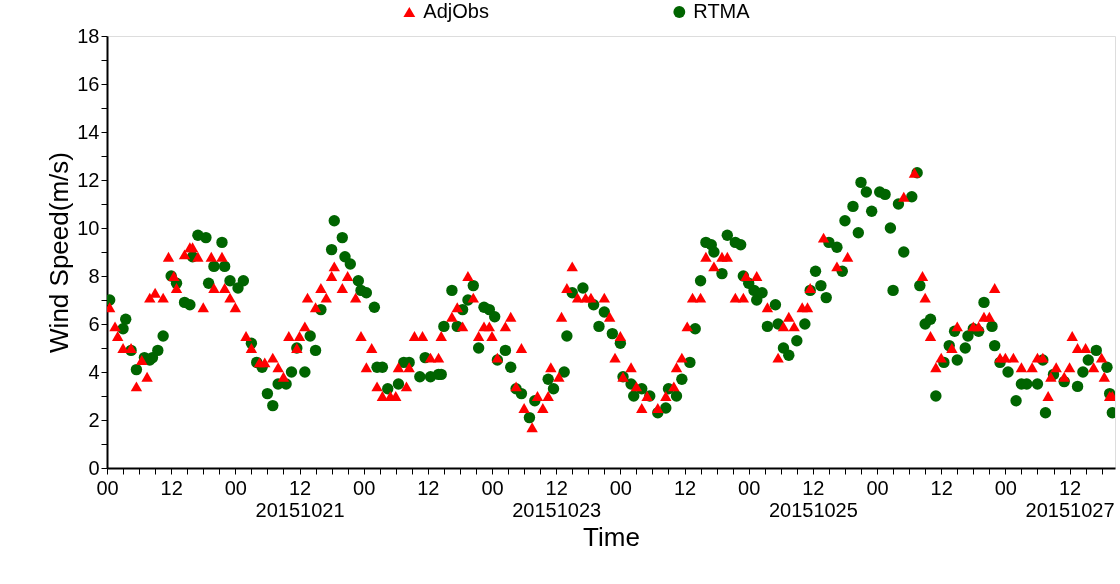 This screenshot has height=584, width=1120. I want to click on x-tick-label: 12 20151025, so click(813, 498).